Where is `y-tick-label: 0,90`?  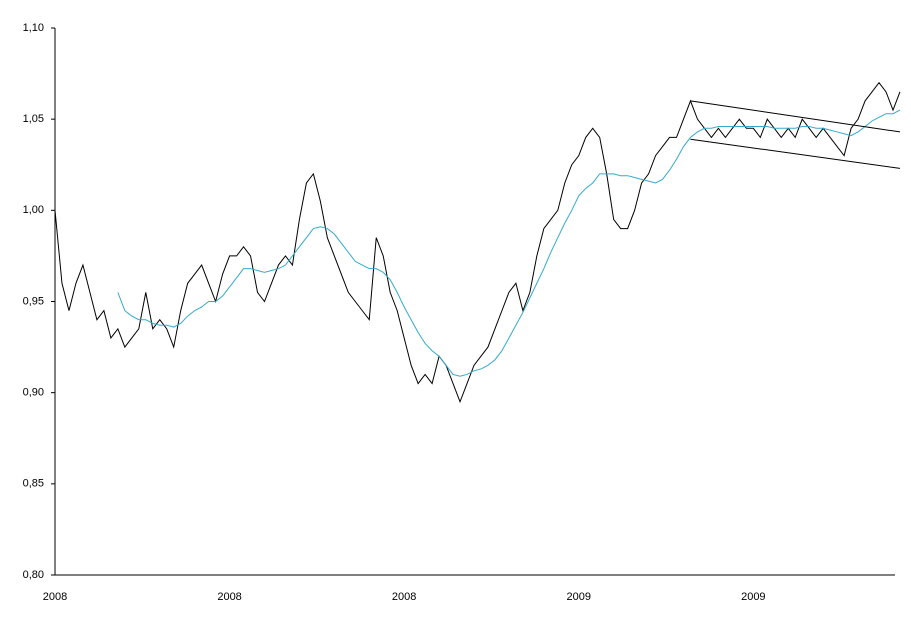
y-tick-label: 0,90 is located at coordinates (33, 393).